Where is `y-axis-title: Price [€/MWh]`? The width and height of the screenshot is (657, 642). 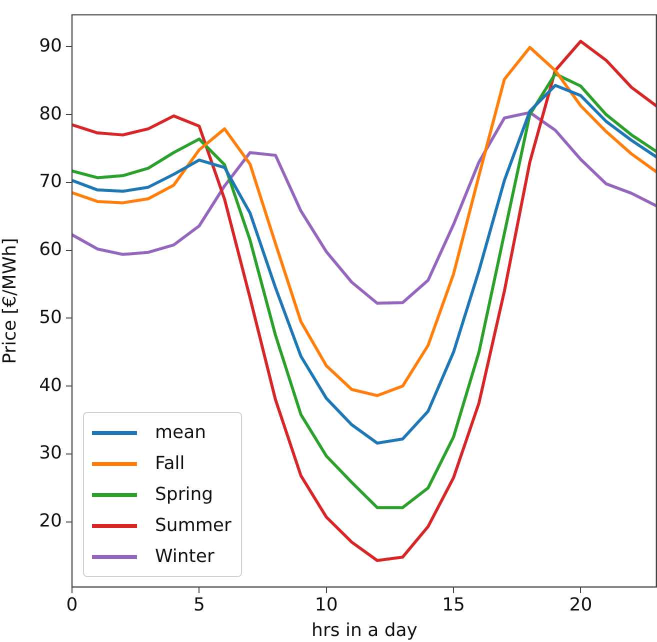
y-axis-title: Price [€/MWh] is located at coordinates (10, 301).